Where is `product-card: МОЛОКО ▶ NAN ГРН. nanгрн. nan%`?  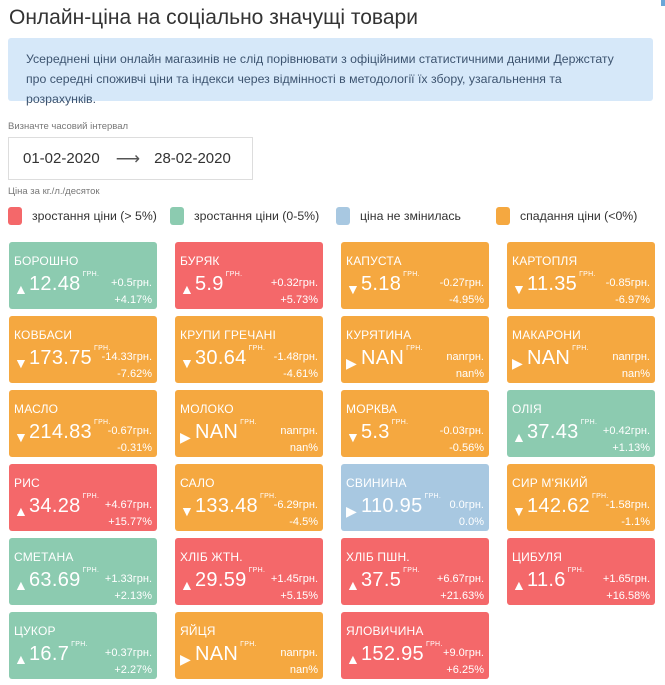
product-card: МОЛОКО ▶ NAN ГРН. nanгрн. nan% is located at coordinates (249, 423).